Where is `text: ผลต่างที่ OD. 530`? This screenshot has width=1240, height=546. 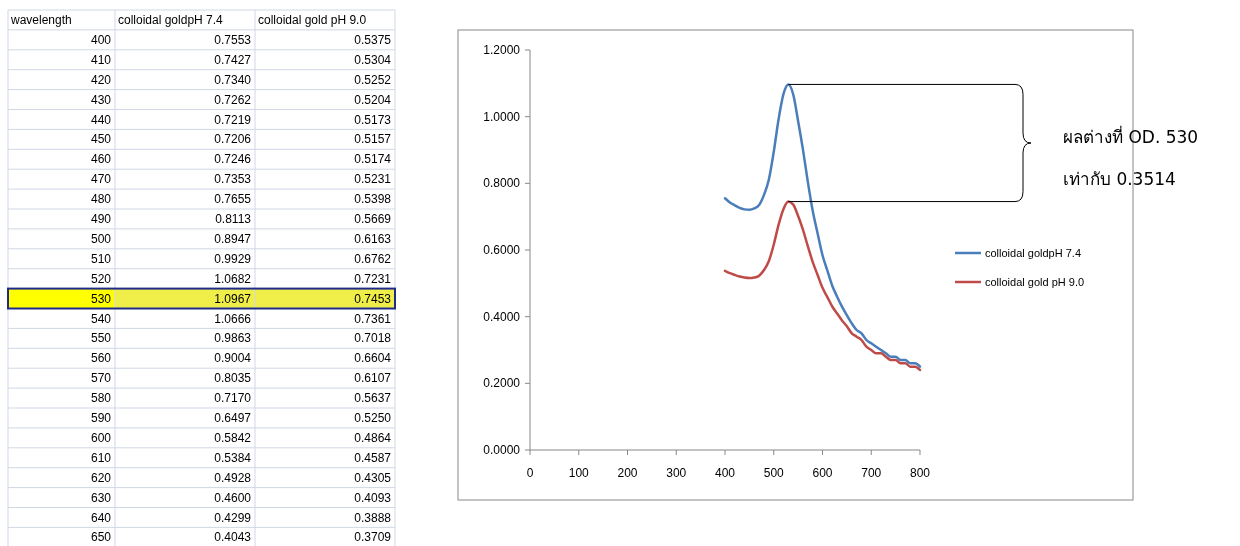 text: ผลต่างที่ OD. 530 is located at coordinates (1131, 136).